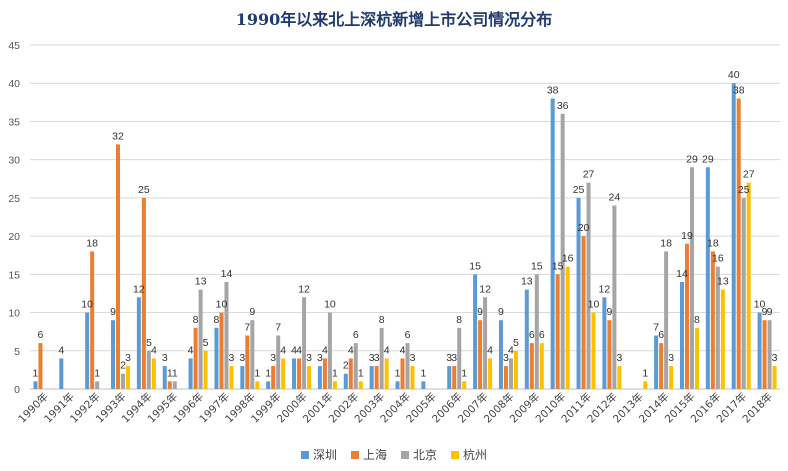  I want to click on legend-item: 北京, so click(419, 454).